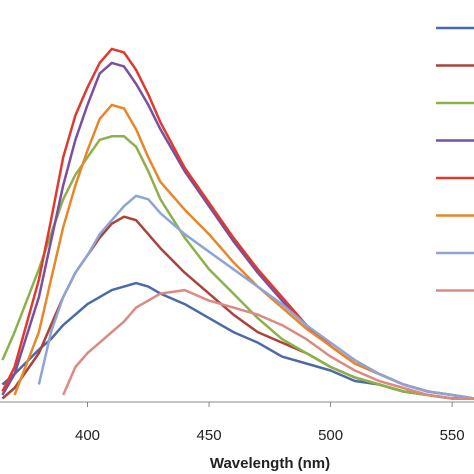 The image size is (474, 474). What do you see at coordinates (209, 435) in the screenshot?
I see `x-tick-label: 450` at bounding box center [209, 435].